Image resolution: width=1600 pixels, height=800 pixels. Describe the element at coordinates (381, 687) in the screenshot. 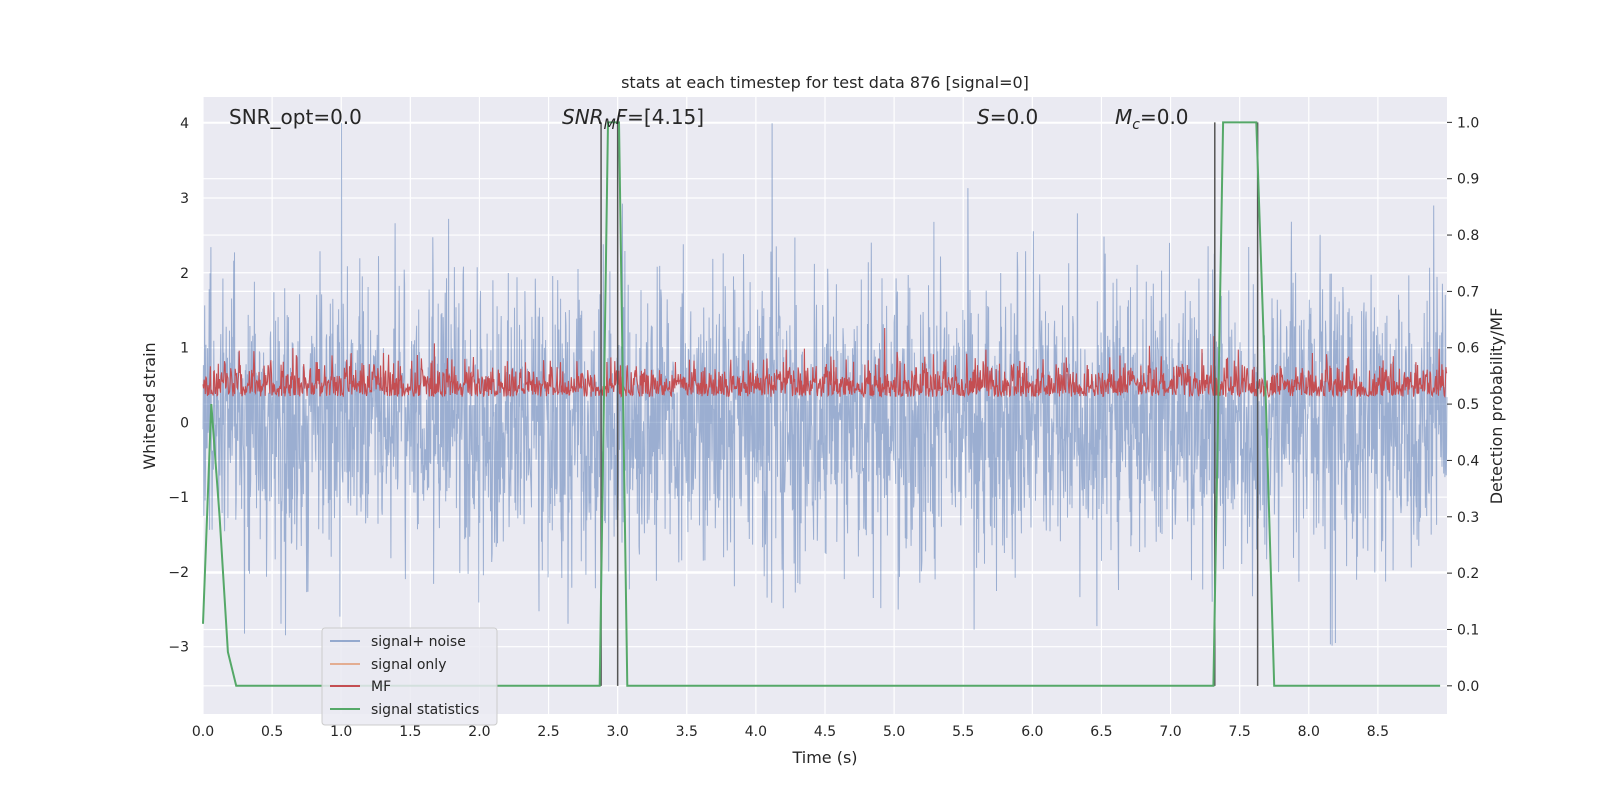

I see `legend-label-mf: MF` at that location.